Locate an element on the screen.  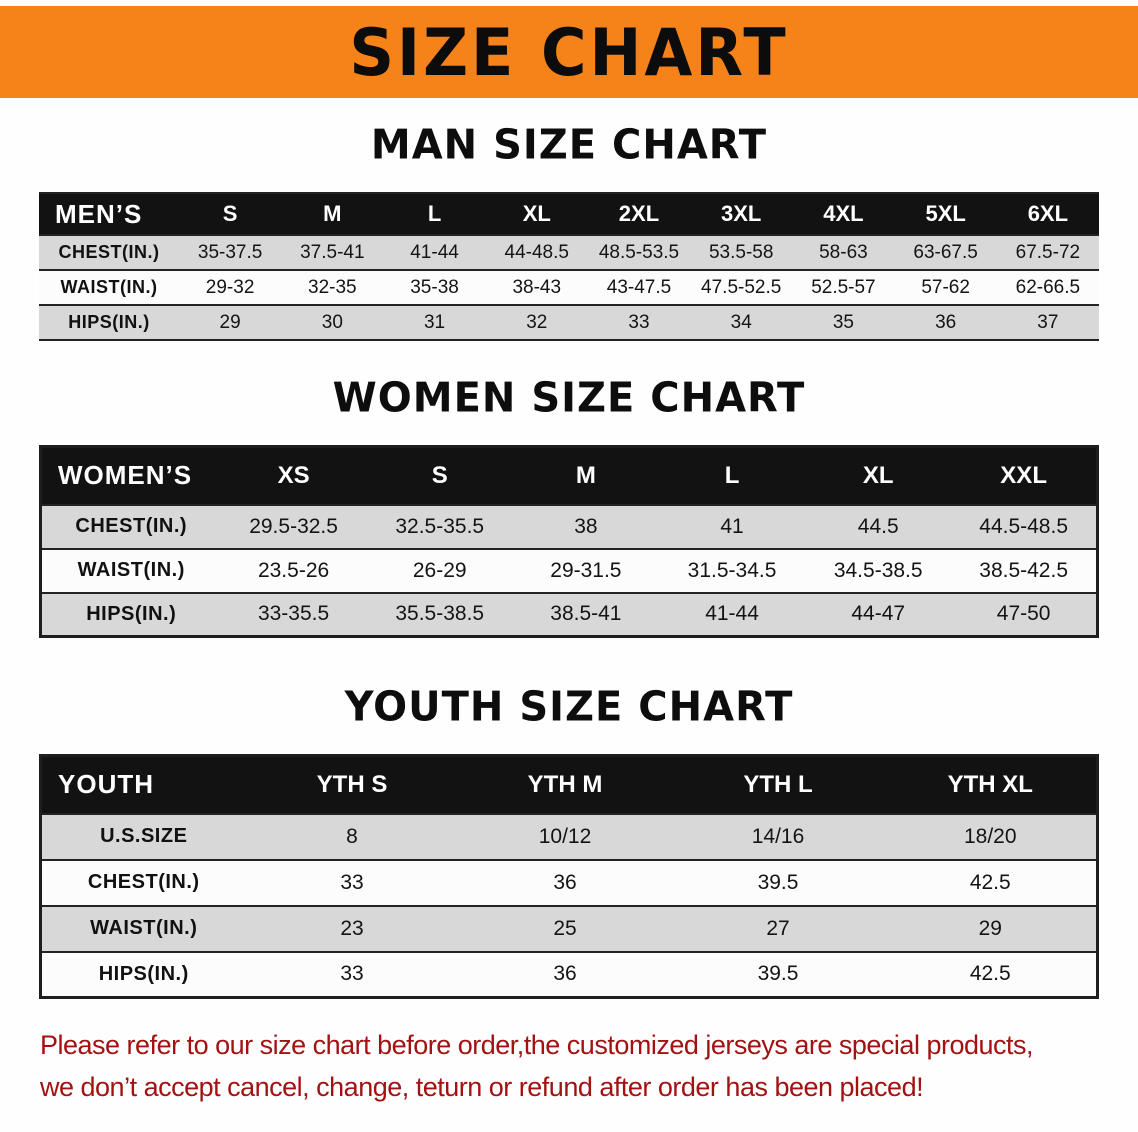
value-cell: 44.5 is located at coordinates (878, 526).